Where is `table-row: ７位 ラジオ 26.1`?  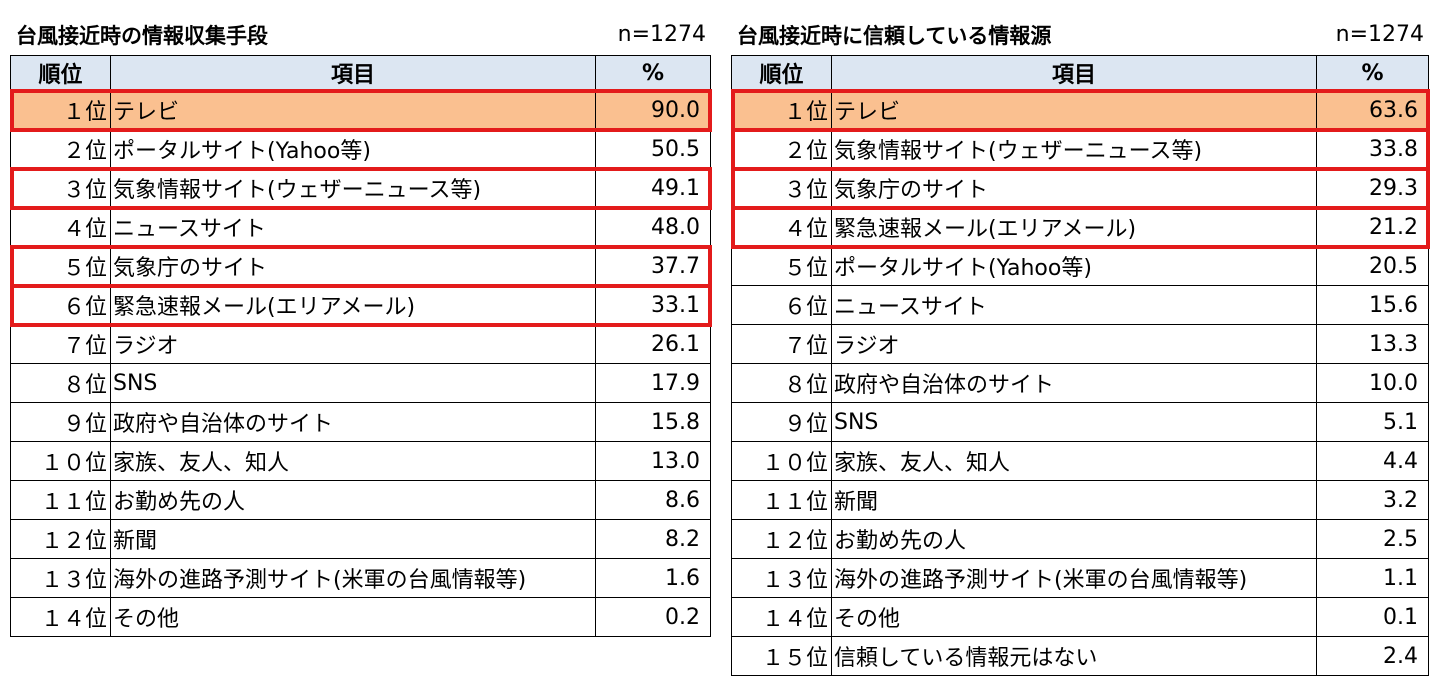
table-row: ７位 ラジオ 26.1 is located at coordinates (360, 344).